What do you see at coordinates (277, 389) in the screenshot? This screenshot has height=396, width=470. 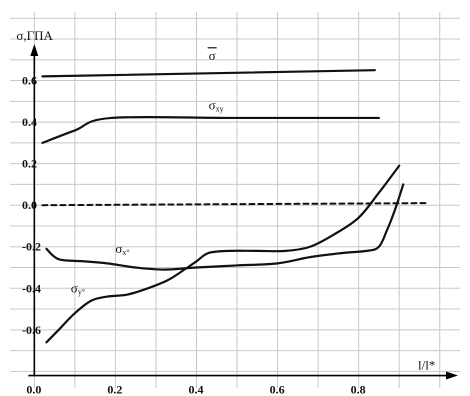 I see `x-tick-label: 0.6` at bounding box center [277, 389].